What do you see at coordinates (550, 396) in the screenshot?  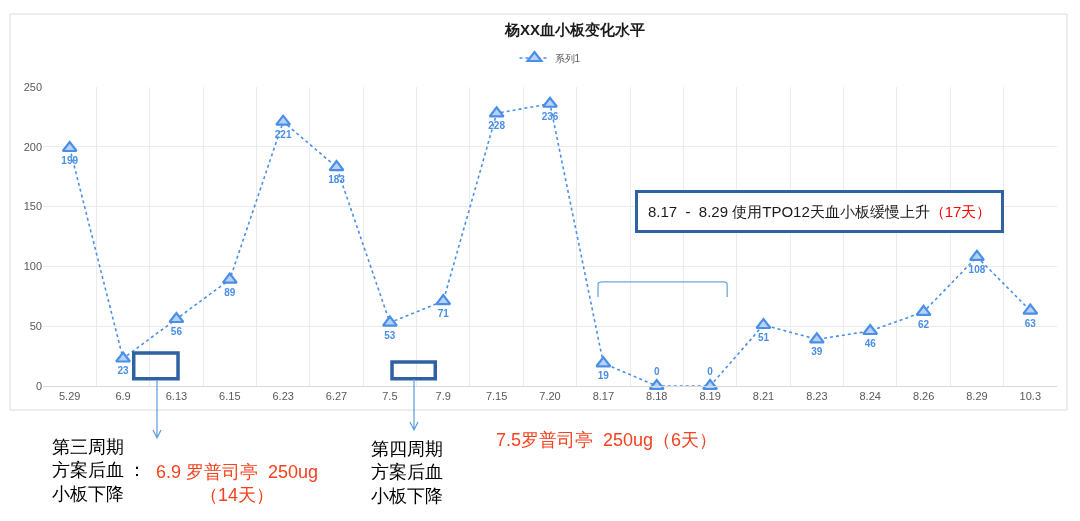 I see `x-tick-label: 7.20` at bounding box center [550, 396].